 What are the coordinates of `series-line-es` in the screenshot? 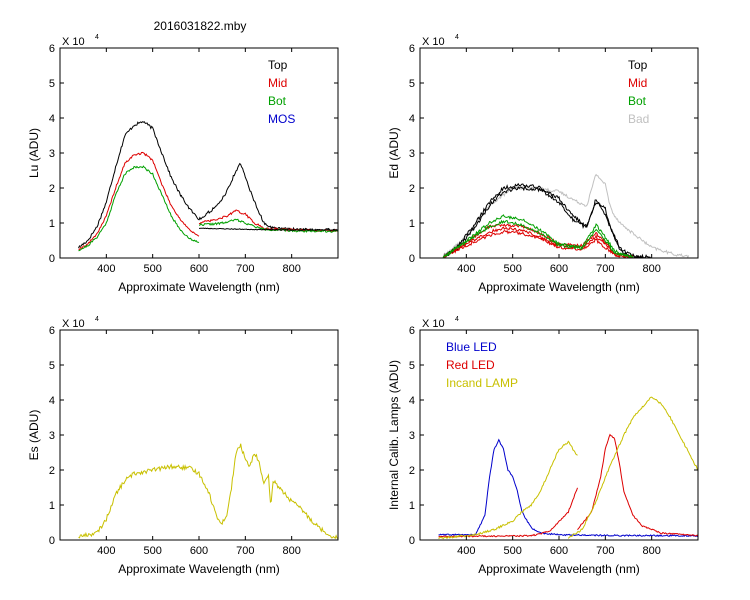 It's located at (208, 491).